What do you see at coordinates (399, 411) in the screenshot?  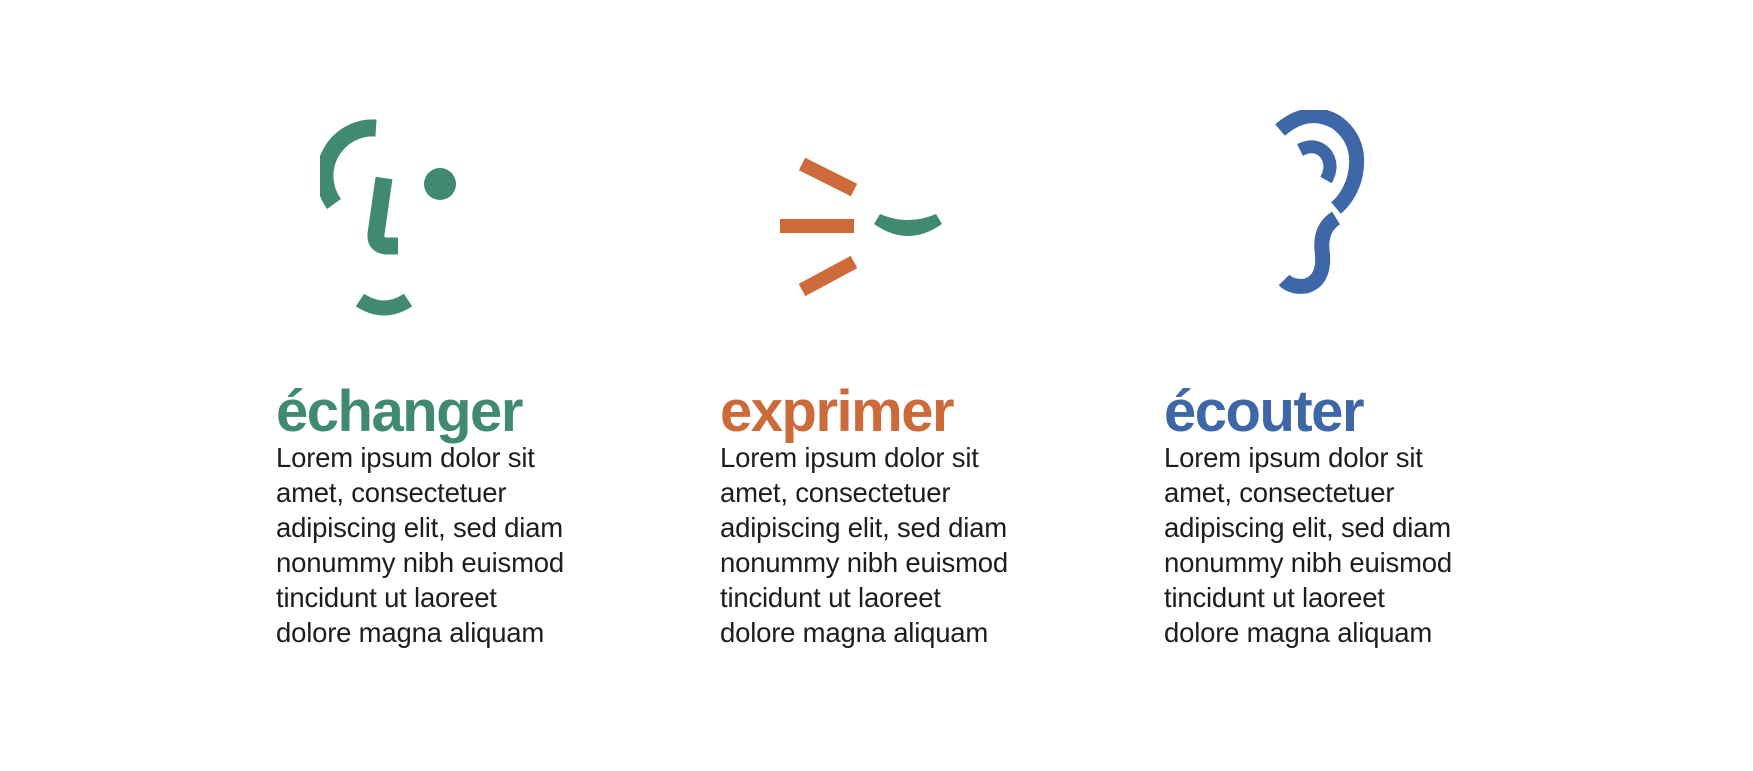 I see `feature-title: échanger` at bounding box center [399, 411].